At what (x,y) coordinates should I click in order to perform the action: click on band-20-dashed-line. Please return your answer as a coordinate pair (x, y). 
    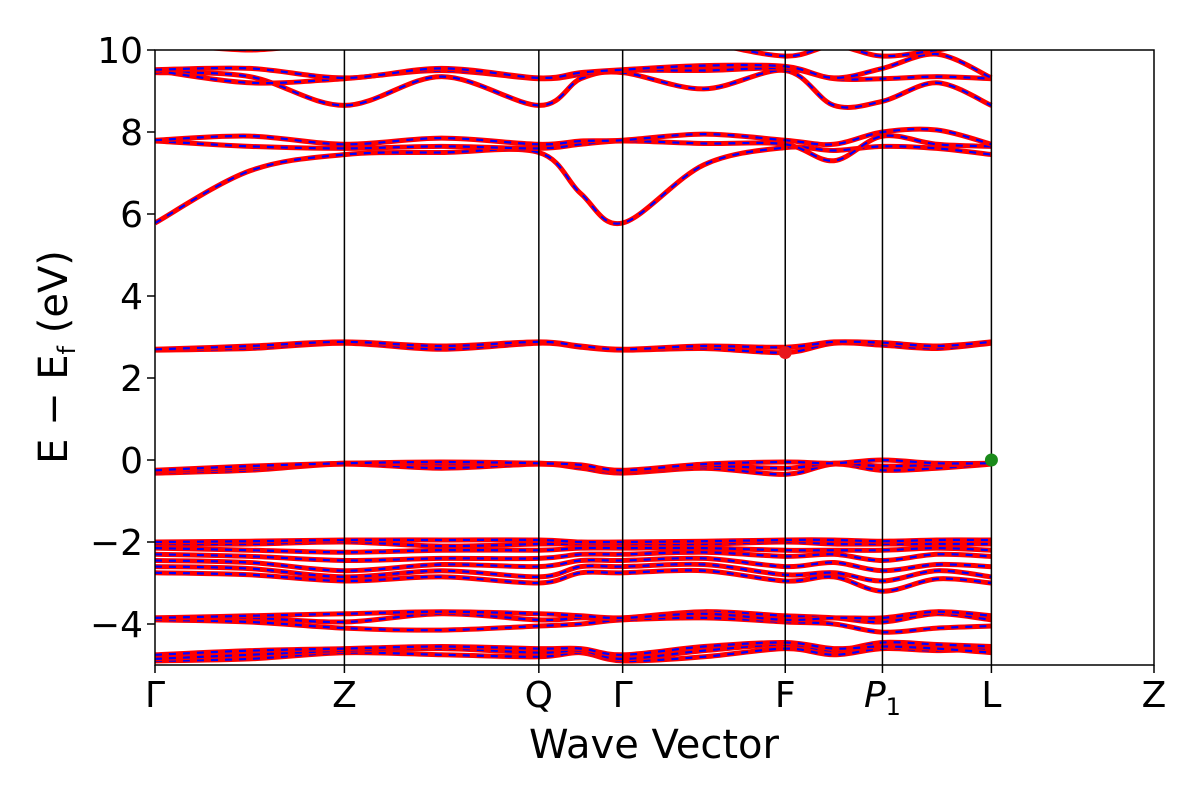
    Looking at the image, I should click on (573, 148).